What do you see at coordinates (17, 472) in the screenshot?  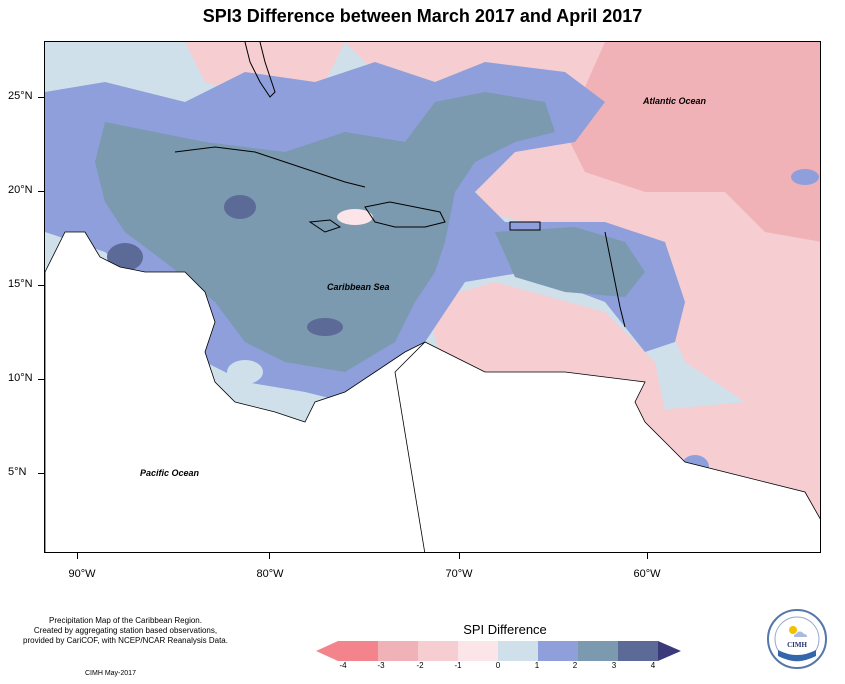 I see `lat-label-5n: 5°N` at bounding box center [17, 472].